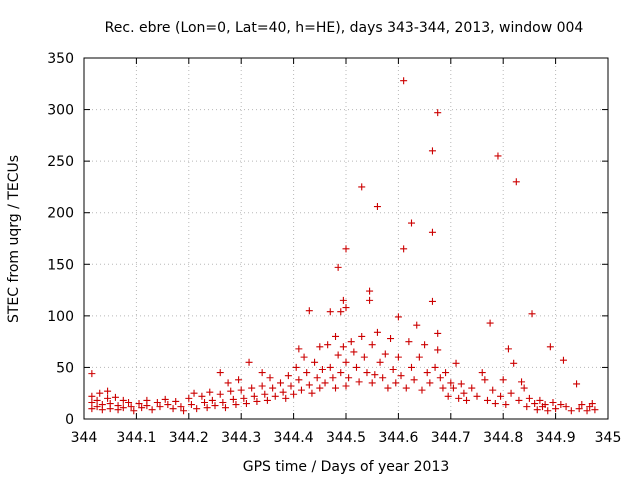  I want to click on x-tick-label: 344.7, so click(451, 438).